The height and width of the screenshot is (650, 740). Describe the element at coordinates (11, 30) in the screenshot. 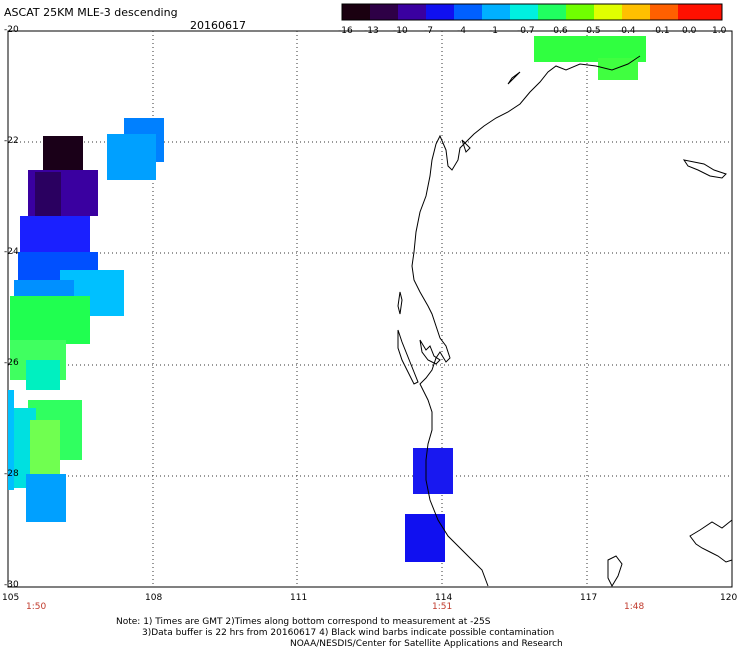

I see `lat-label: -20` at that location.